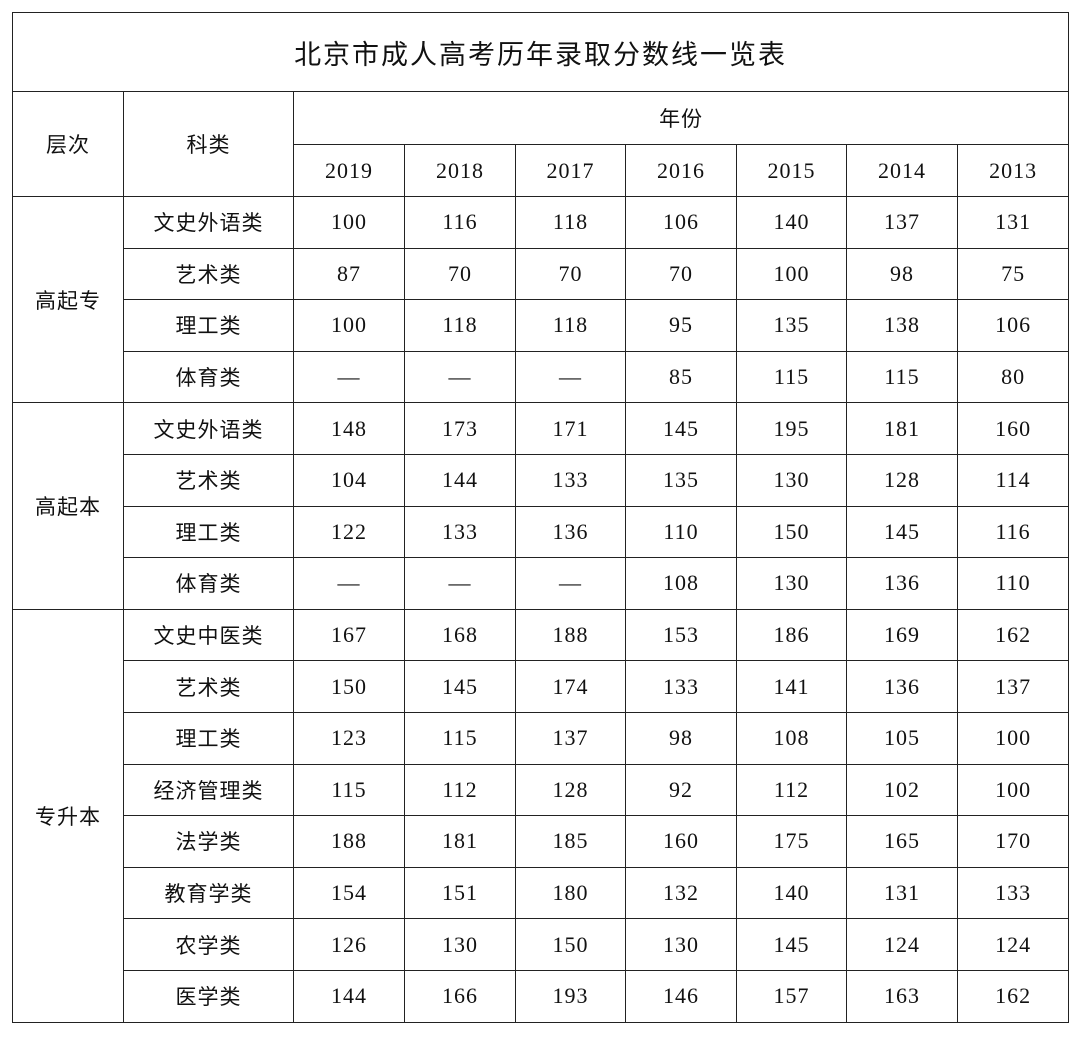 The height and width of the screenshot is (1045, 1080). Describe the element at coordinates (349, 893) in the screenshot. I see `score-cell: 154` at that location.